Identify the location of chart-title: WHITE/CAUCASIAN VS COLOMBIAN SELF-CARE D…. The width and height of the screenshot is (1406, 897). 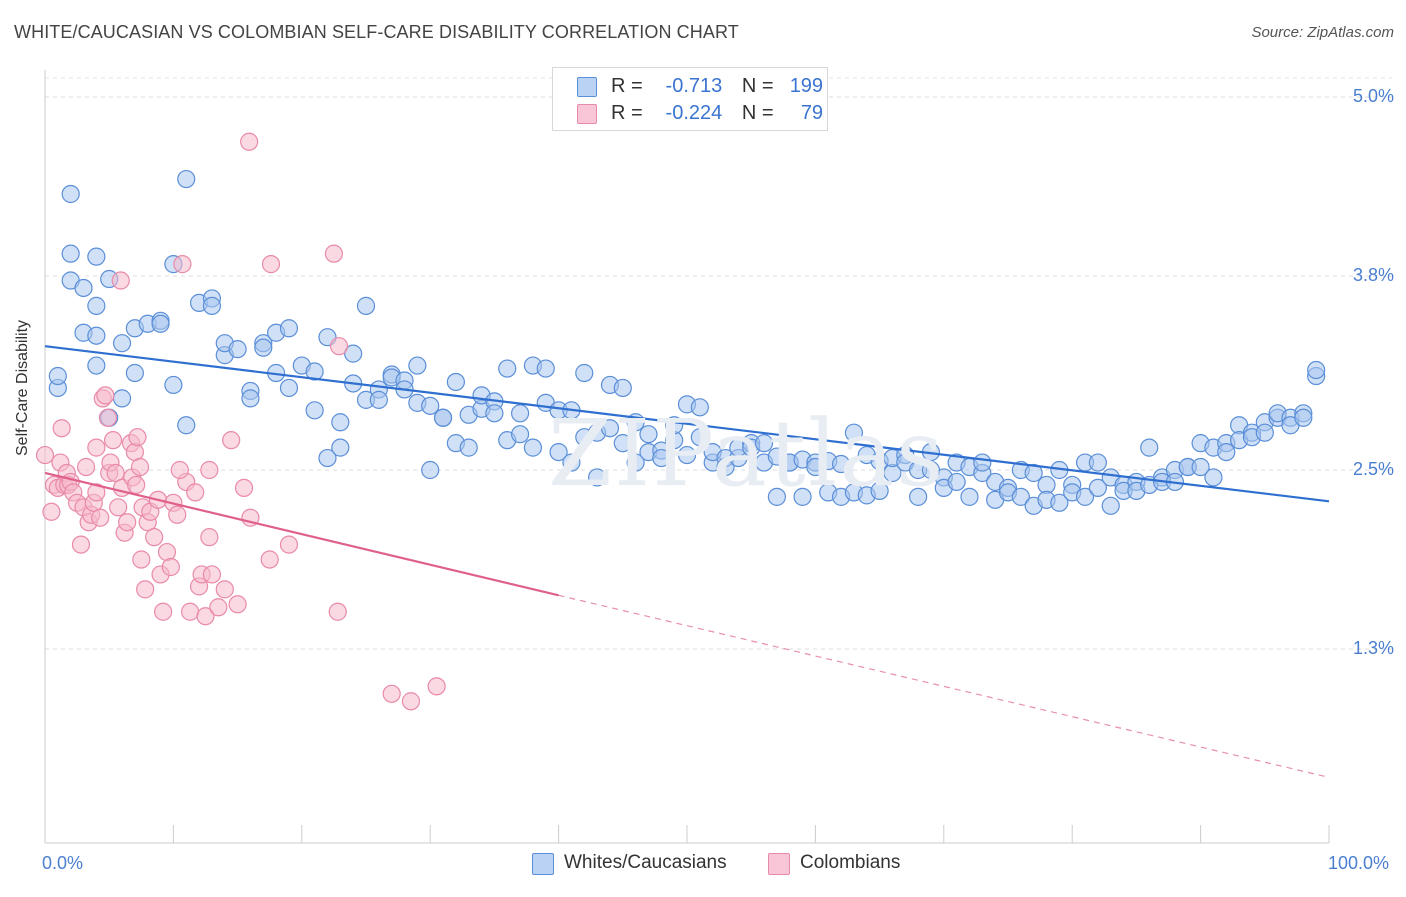
(376, 32).